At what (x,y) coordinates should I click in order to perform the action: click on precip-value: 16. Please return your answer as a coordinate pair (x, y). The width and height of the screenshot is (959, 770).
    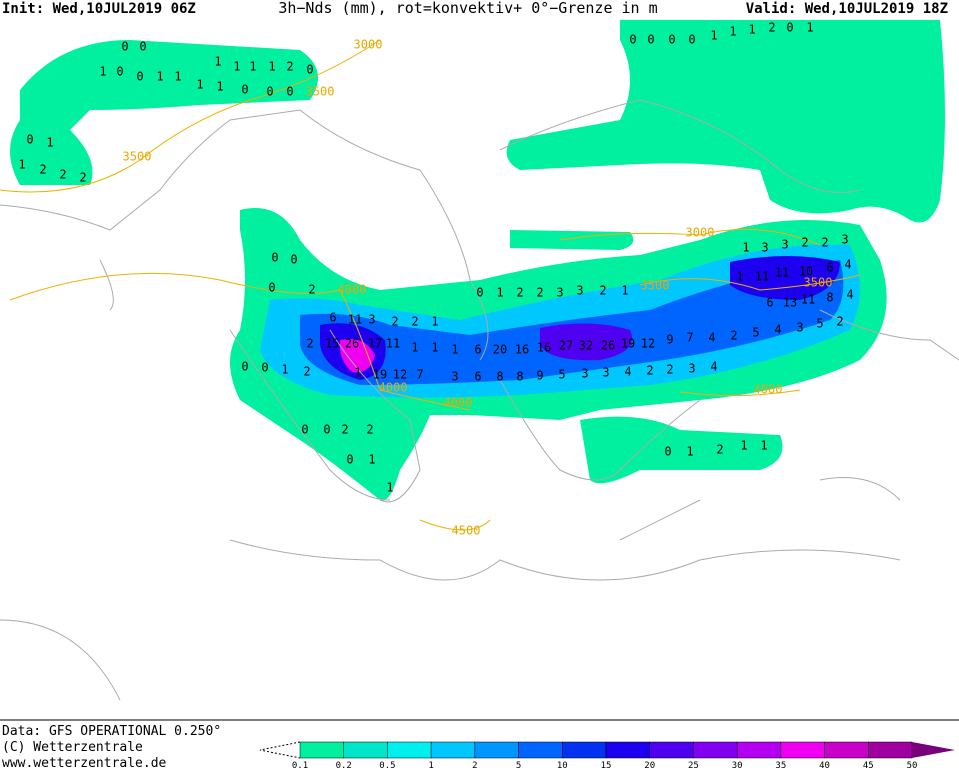
    Looking at the image, I should click on (544, 348).